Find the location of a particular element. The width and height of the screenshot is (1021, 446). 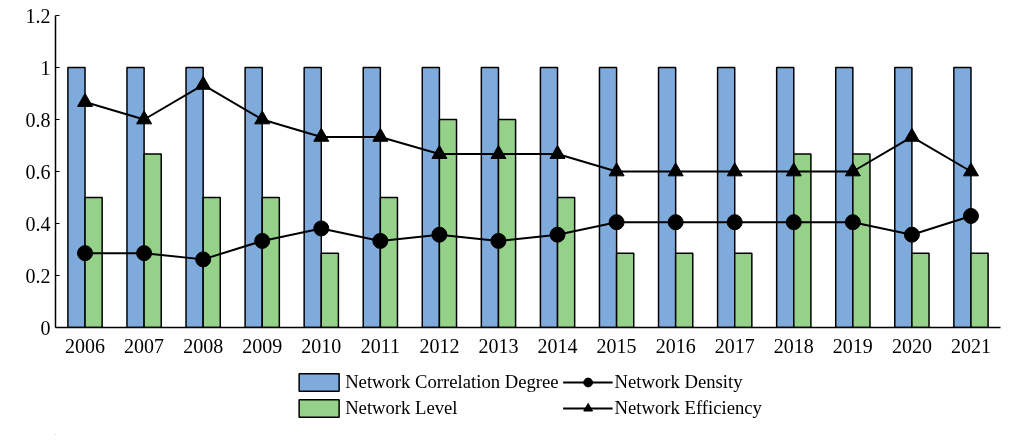

x-tick-label: 2017 is located at coordinates (734, 345).